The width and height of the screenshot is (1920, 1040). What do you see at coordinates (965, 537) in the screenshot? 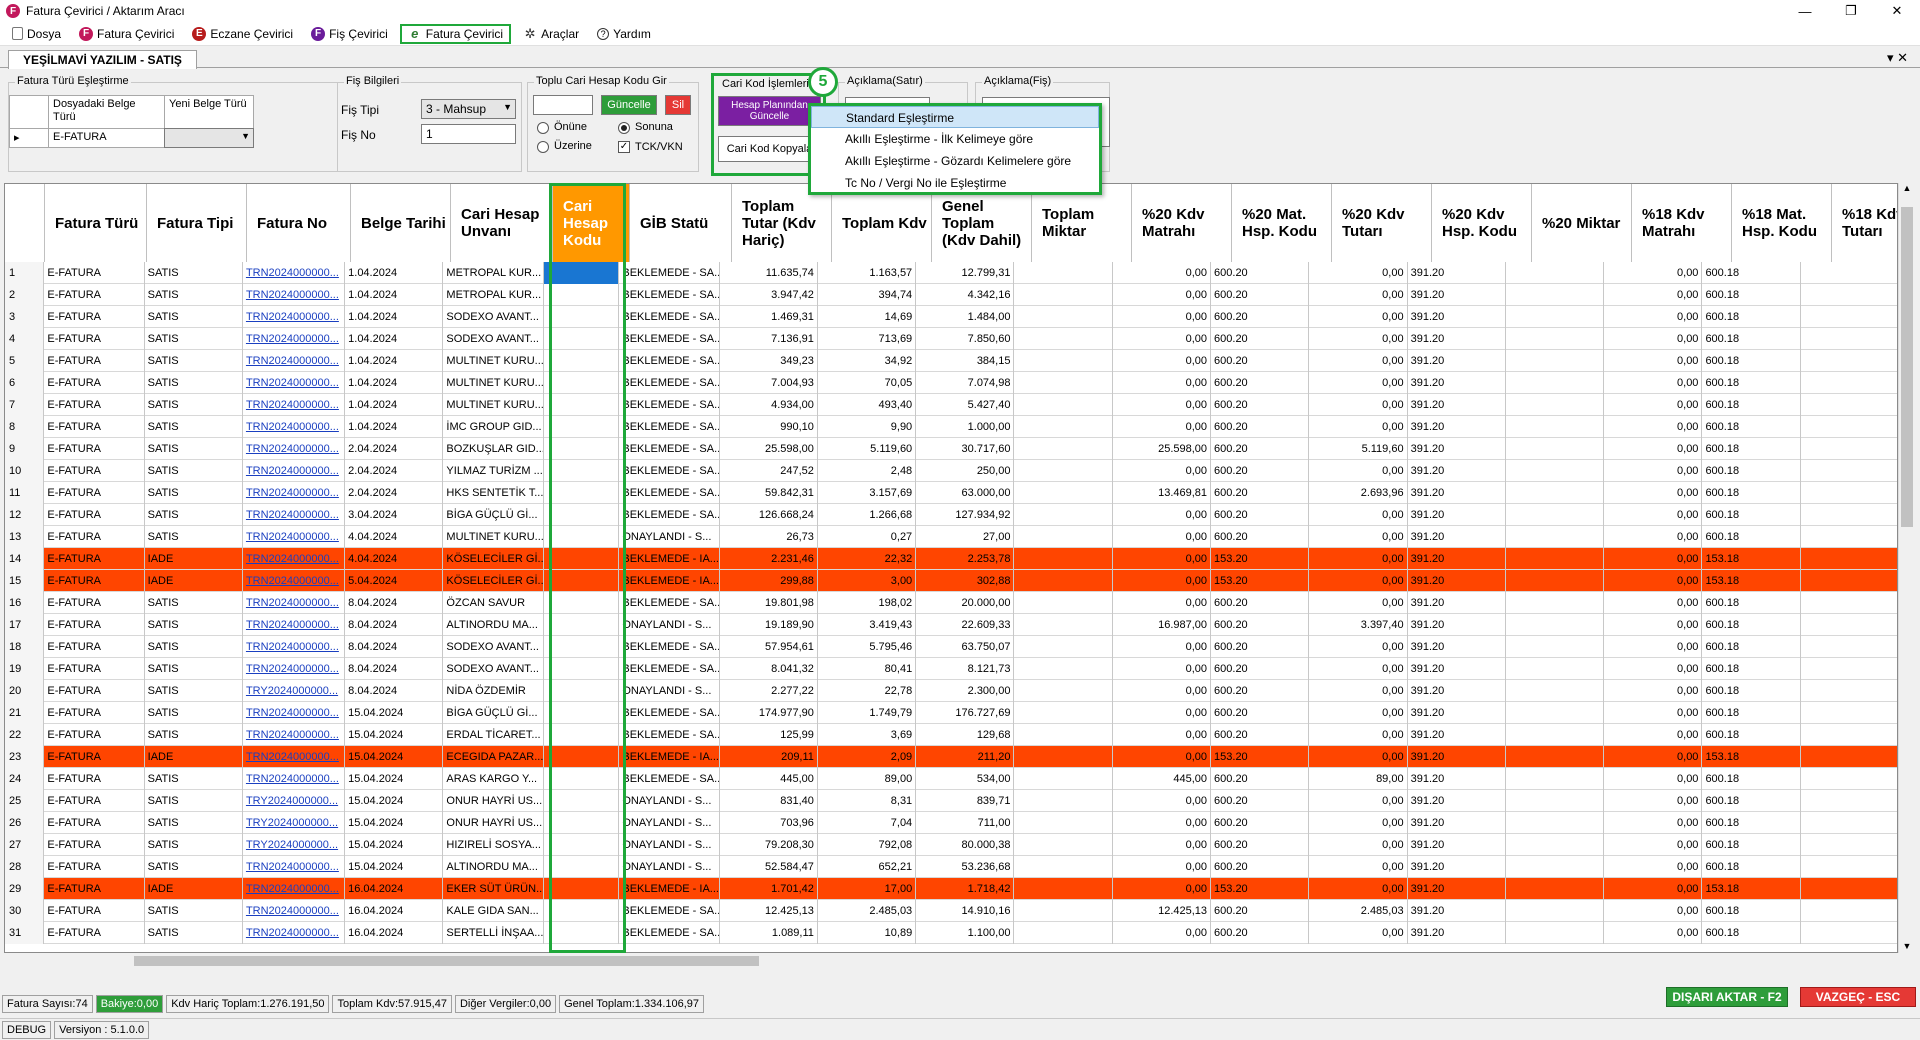
I see `cell-genel: 27,00` at bounding box center [965, 537].